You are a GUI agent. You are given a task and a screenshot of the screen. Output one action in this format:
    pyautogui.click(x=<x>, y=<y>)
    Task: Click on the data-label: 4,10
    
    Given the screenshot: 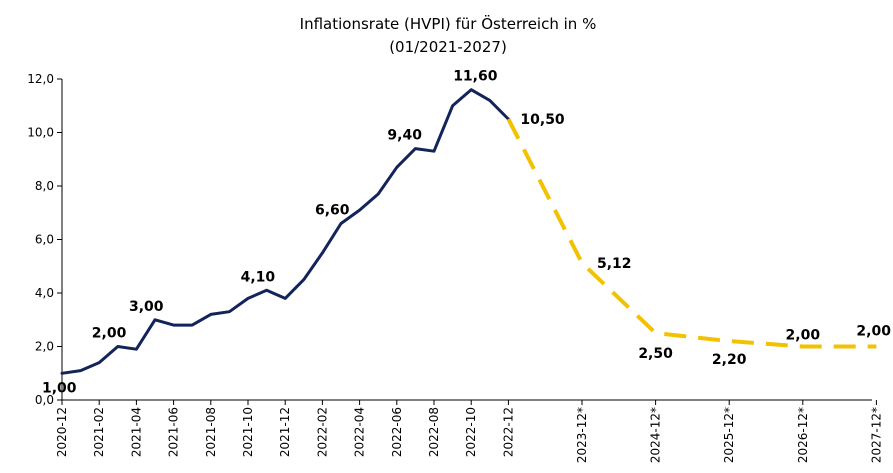 What is the action you would take?
    pyautogui.click(x=258, y=277)
    